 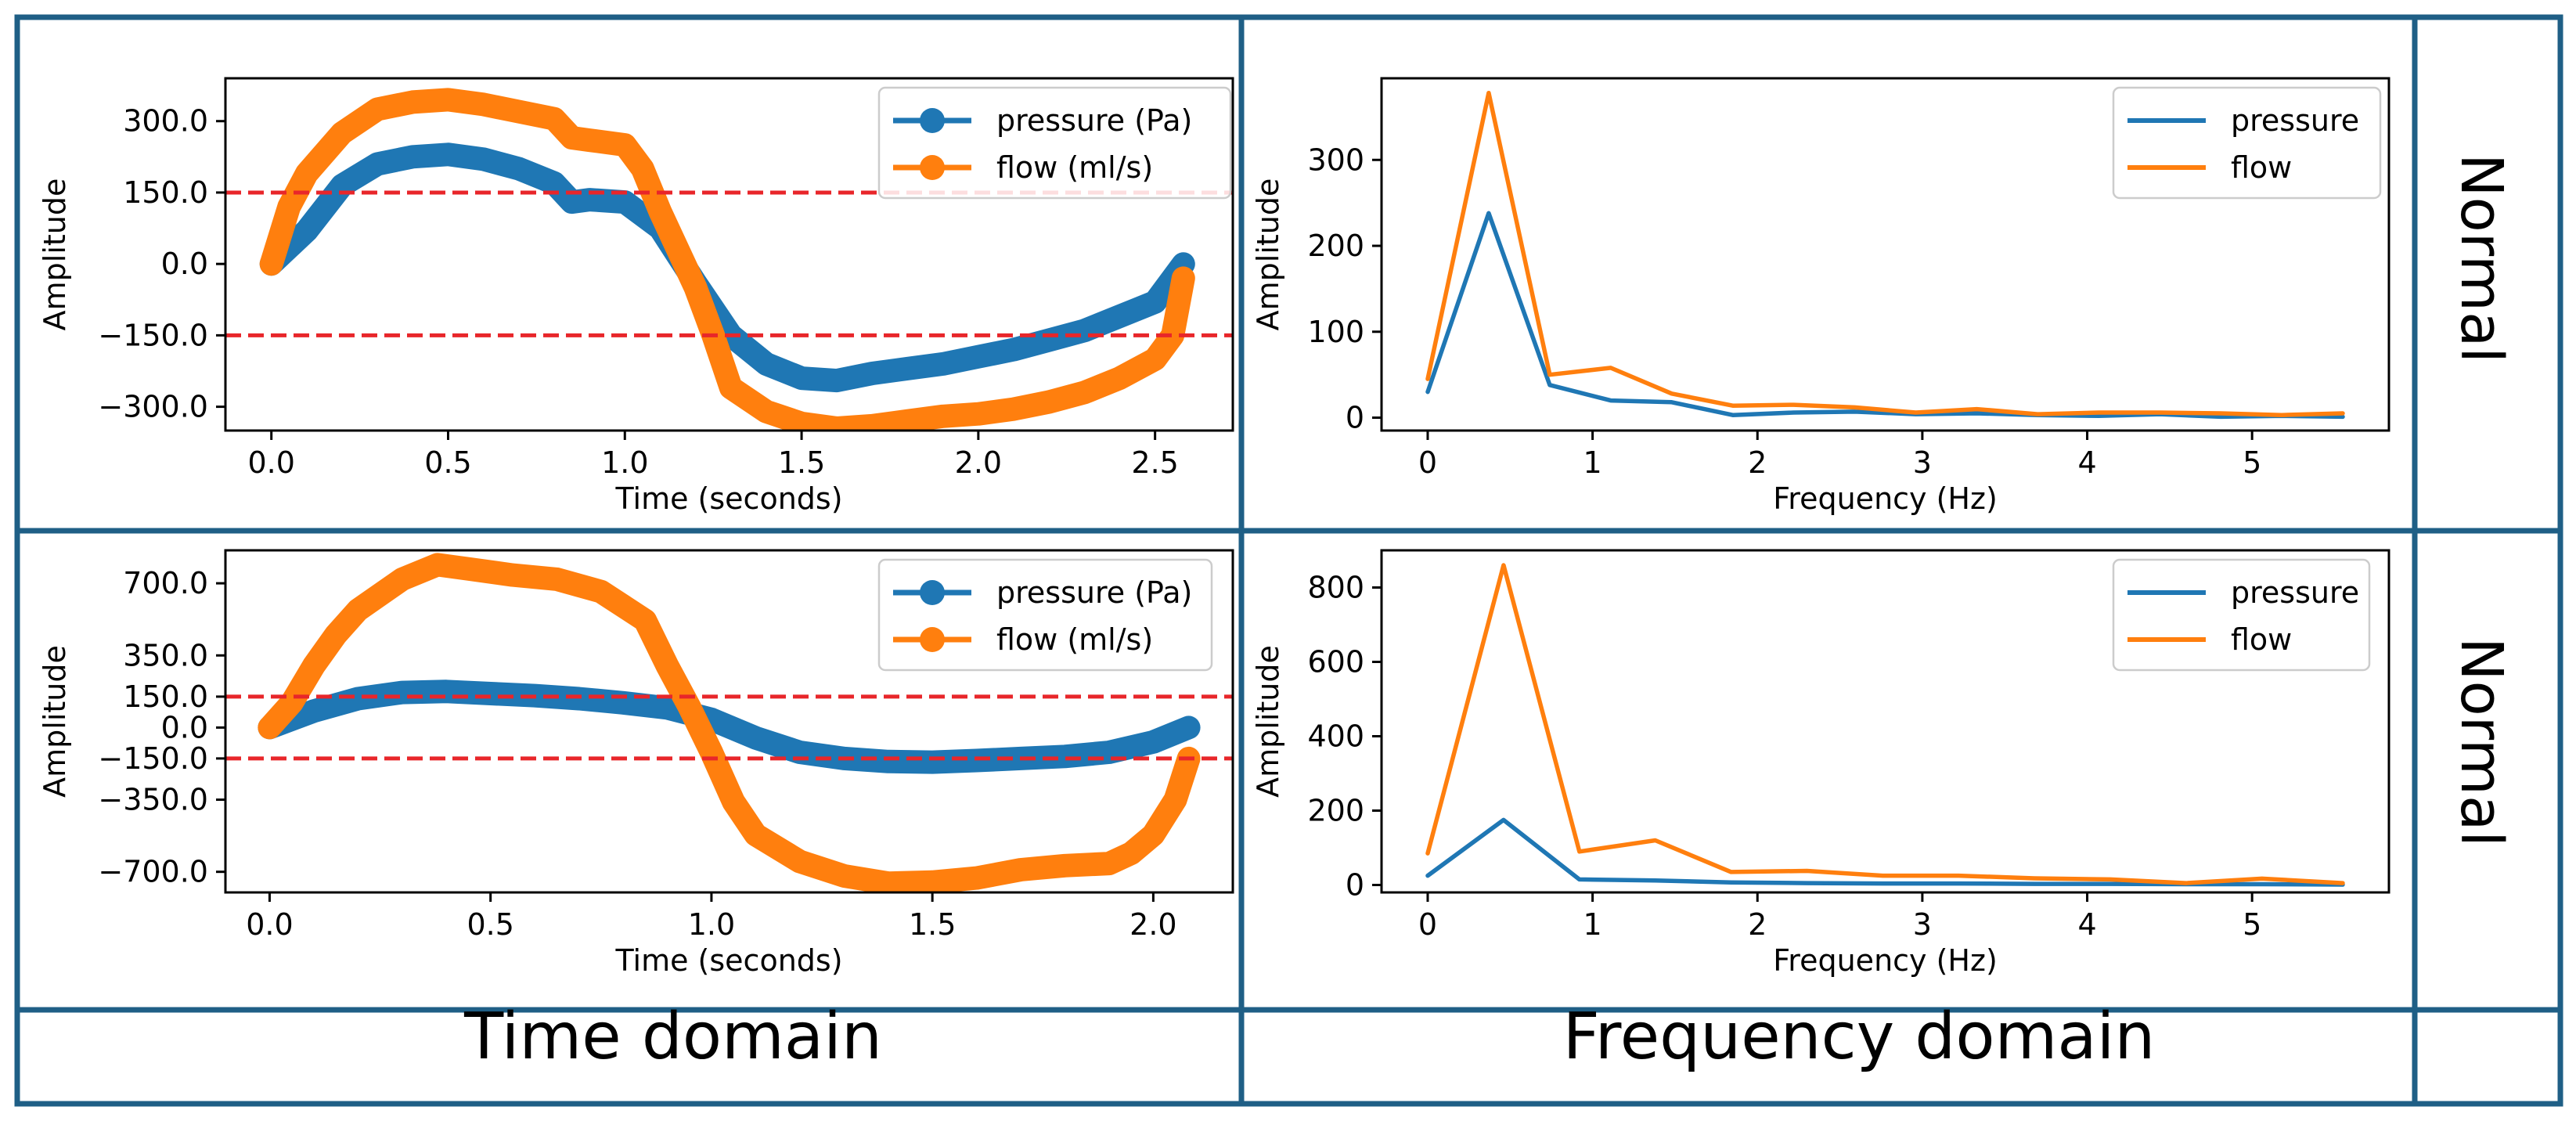 I want to click on y-tick-label: 350.0, so click(x=165, y=655).